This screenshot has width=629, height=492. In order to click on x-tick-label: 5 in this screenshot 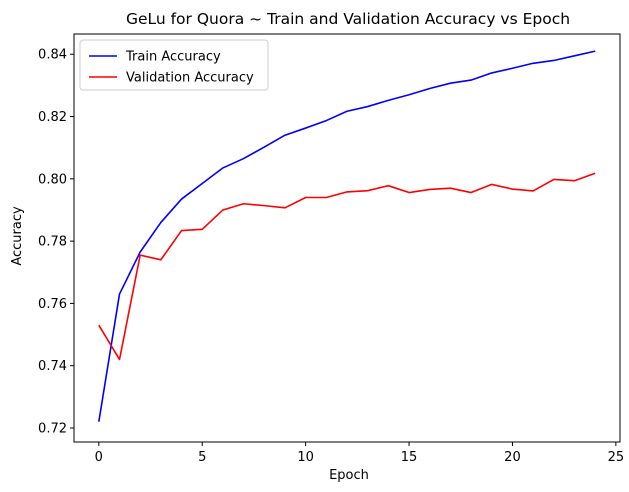, I will do `click(202, 457)`.